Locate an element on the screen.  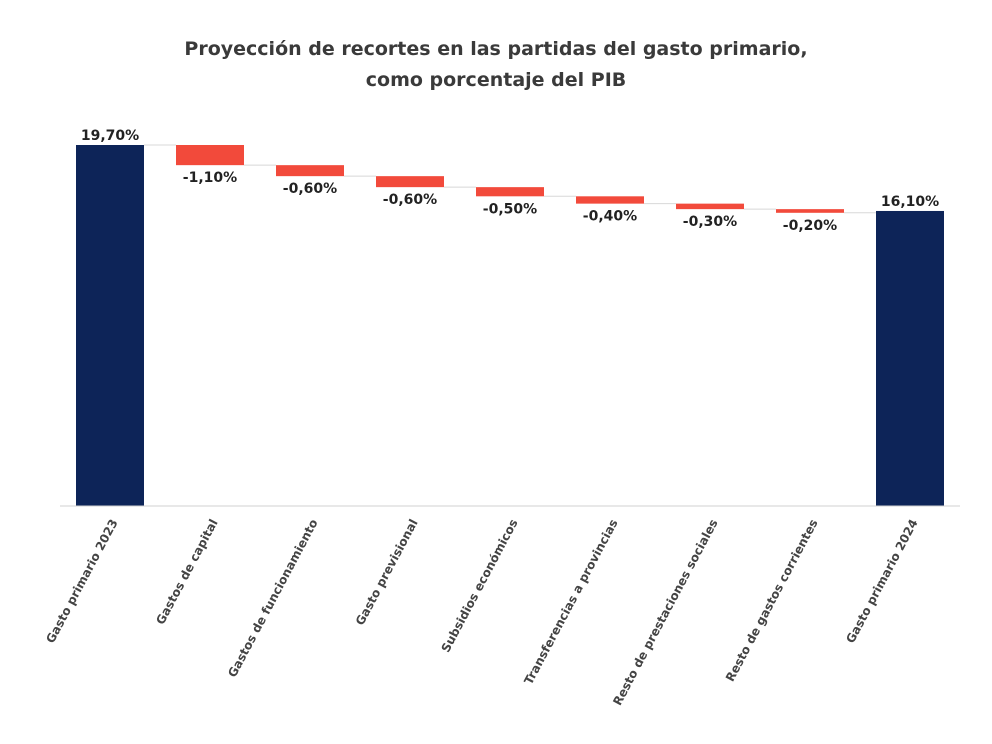
connector-lines is located at coordinates (510, 179).